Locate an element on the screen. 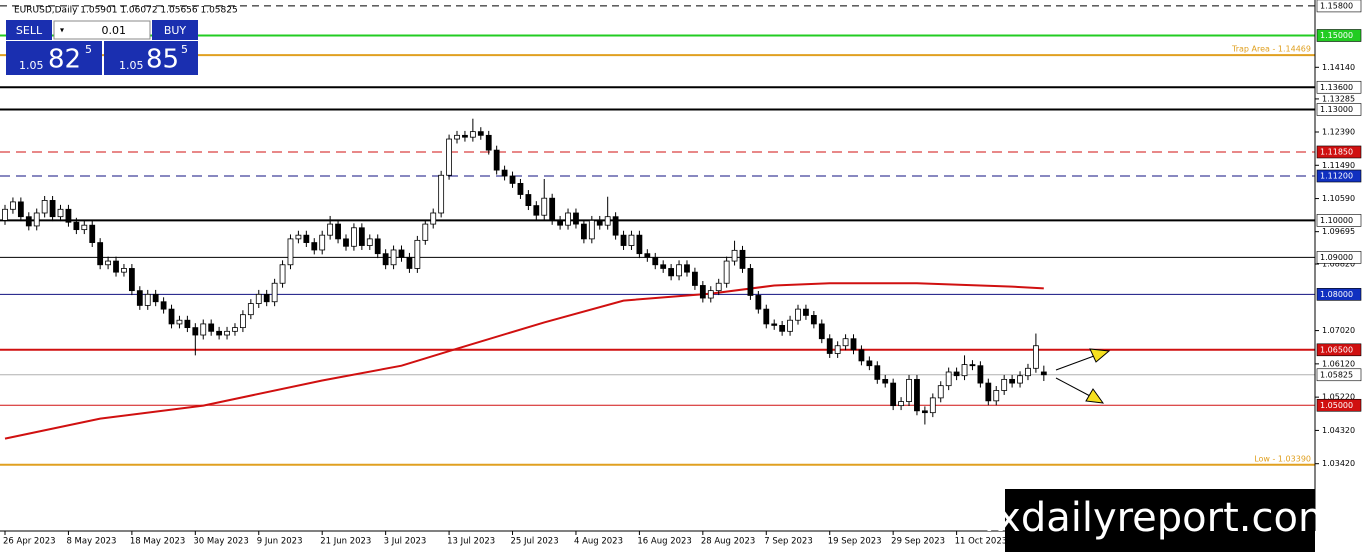 The image size is (1362, 552). y-tick-label: 1.09695 is located at coordinates (1338, 231).